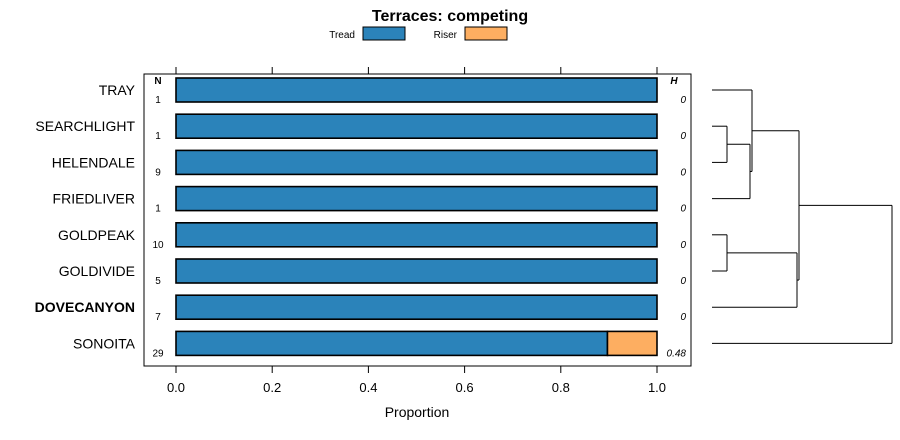  I want to click on dendrogram, so click(802, 216).